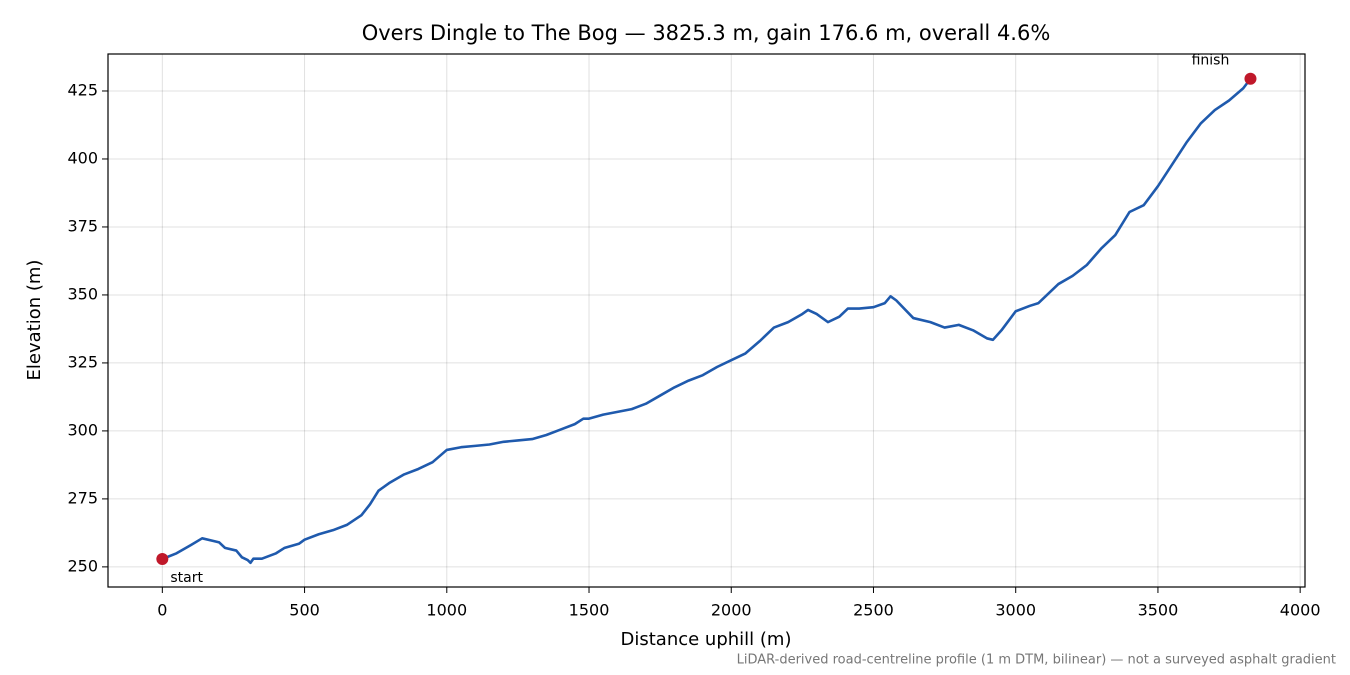 This screenshot has width=1350, height=675. What do you see at coordinates (82, 89) in the screenshot?
I see `y-tick-label: 425` at bounding box center [82, 89].